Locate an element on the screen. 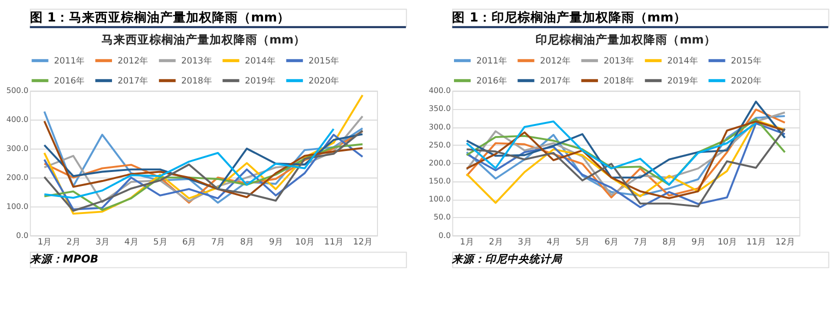 Image resolution: width=835 pixels, height=331 pixels. source-note: 来源：MPOB is located at coordinates (63, 259).